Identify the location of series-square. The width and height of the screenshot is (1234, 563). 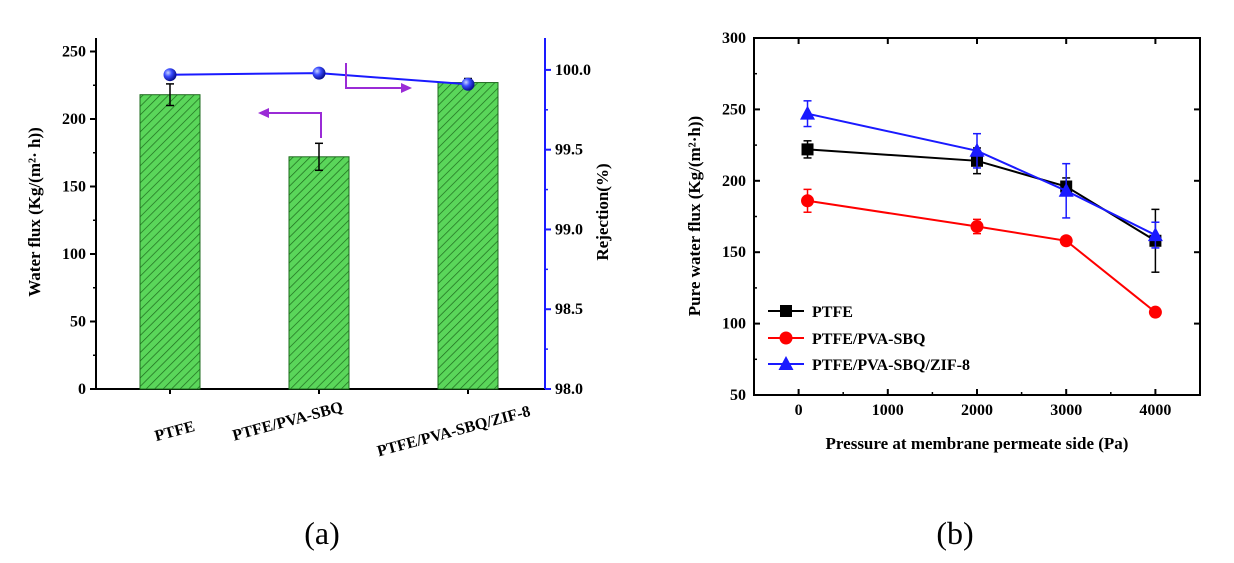
(981, 206).